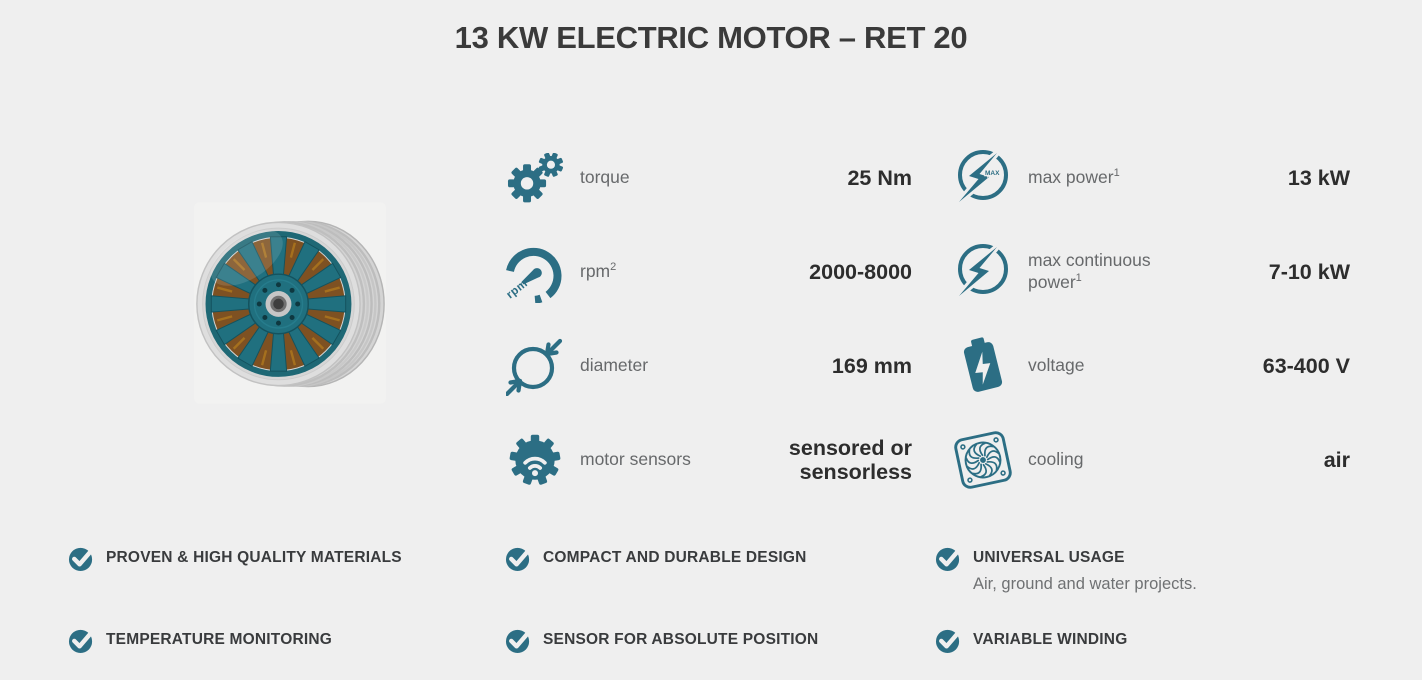 The width and height of the screenshot is (1422, 680). Describe the element at coordinates (605, 177) in the screenshot. I see `spec-label: torque` at that location.